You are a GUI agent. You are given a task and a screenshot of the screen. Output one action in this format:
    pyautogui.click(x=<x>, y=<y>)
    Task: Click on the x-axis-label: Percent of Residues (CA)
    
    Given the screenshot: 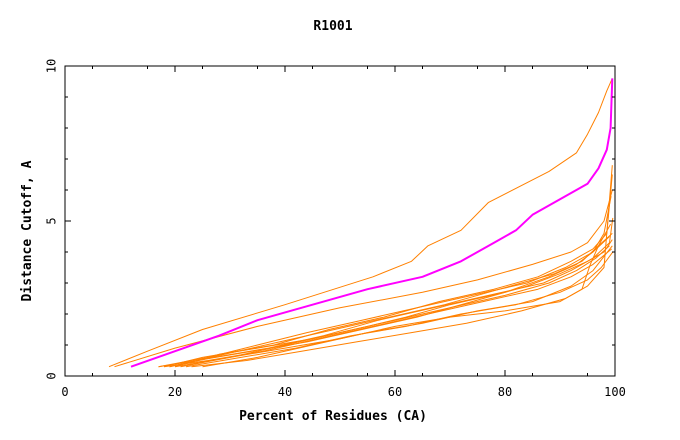 What is the action you would take?
    pyautogui.click(x=333, y=416)
    